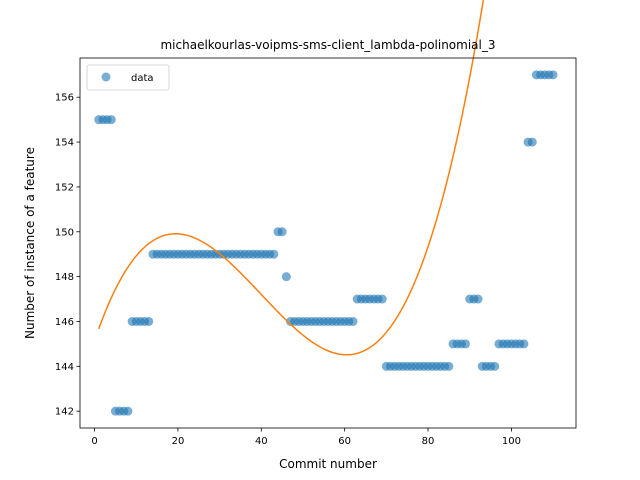 This screenshot has height=480, width=640. What do you see at coordinates (64, 143) in the screenshot?
I see `y-tick-label: 154` at bounding box center [64, 143].